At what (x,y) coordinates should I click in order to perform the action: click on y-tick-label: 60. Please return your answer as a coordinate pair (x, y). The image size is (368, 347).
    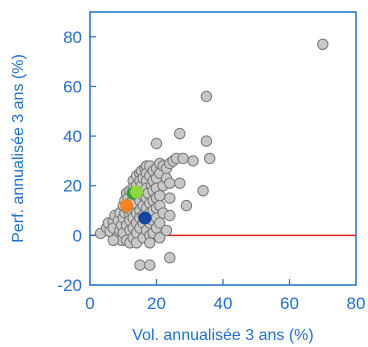
    Looking at the image, I should click on (72, 86).